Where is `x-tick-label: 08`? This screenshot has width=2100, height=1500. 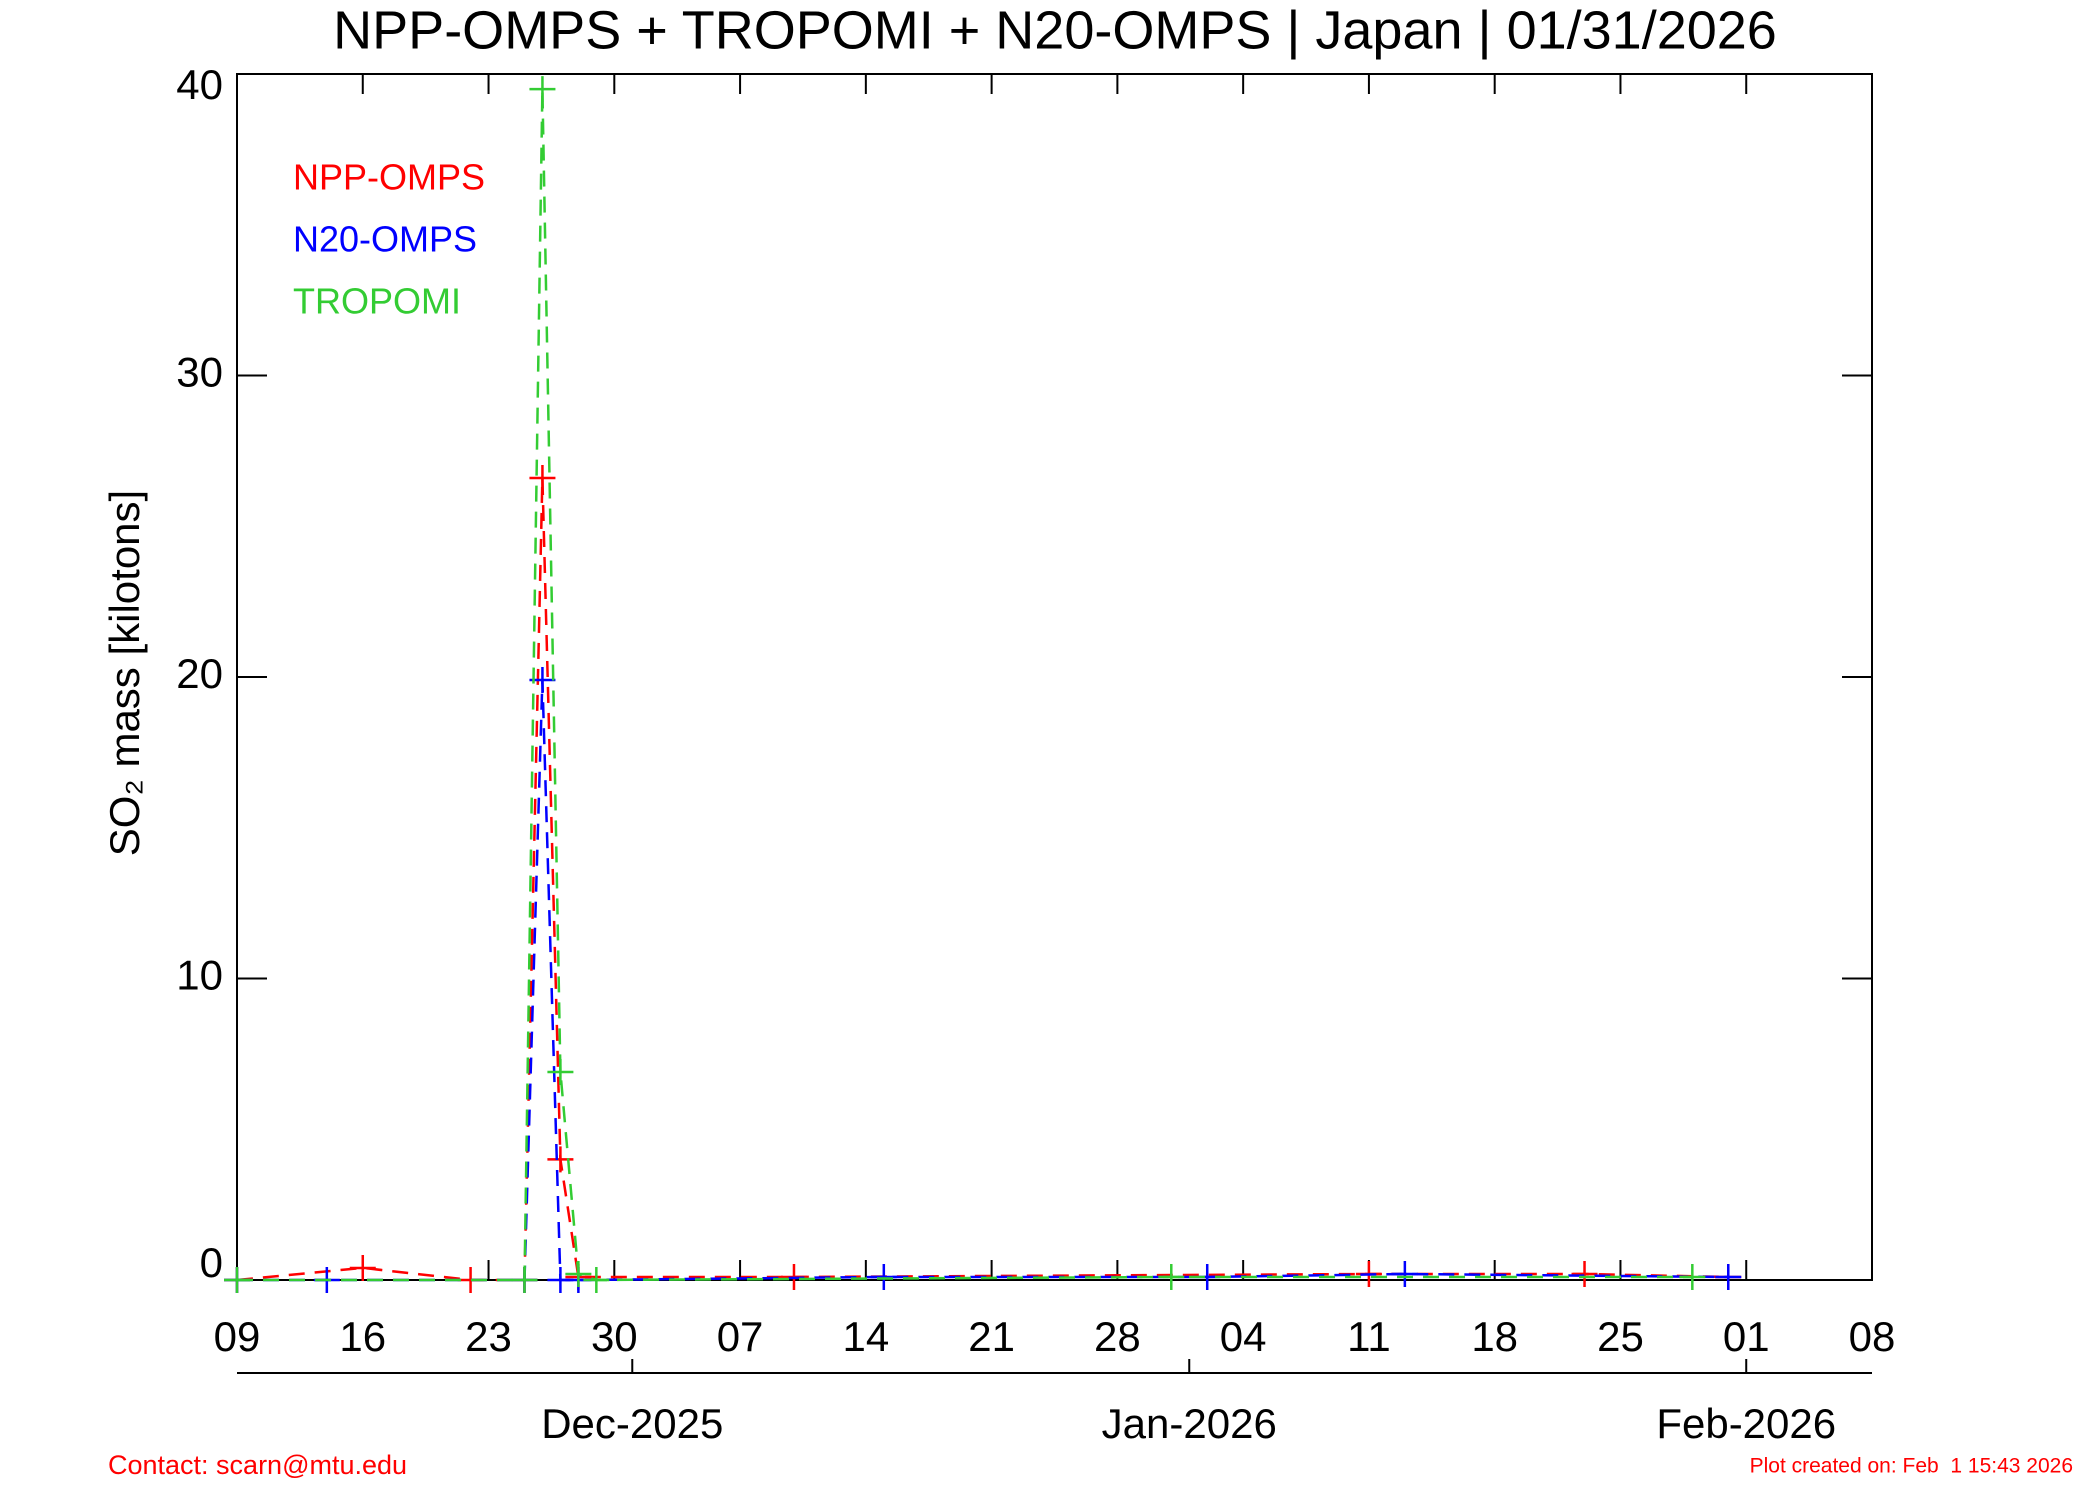
x-tick-label: 08 is located at coordinates (1872, 1336).